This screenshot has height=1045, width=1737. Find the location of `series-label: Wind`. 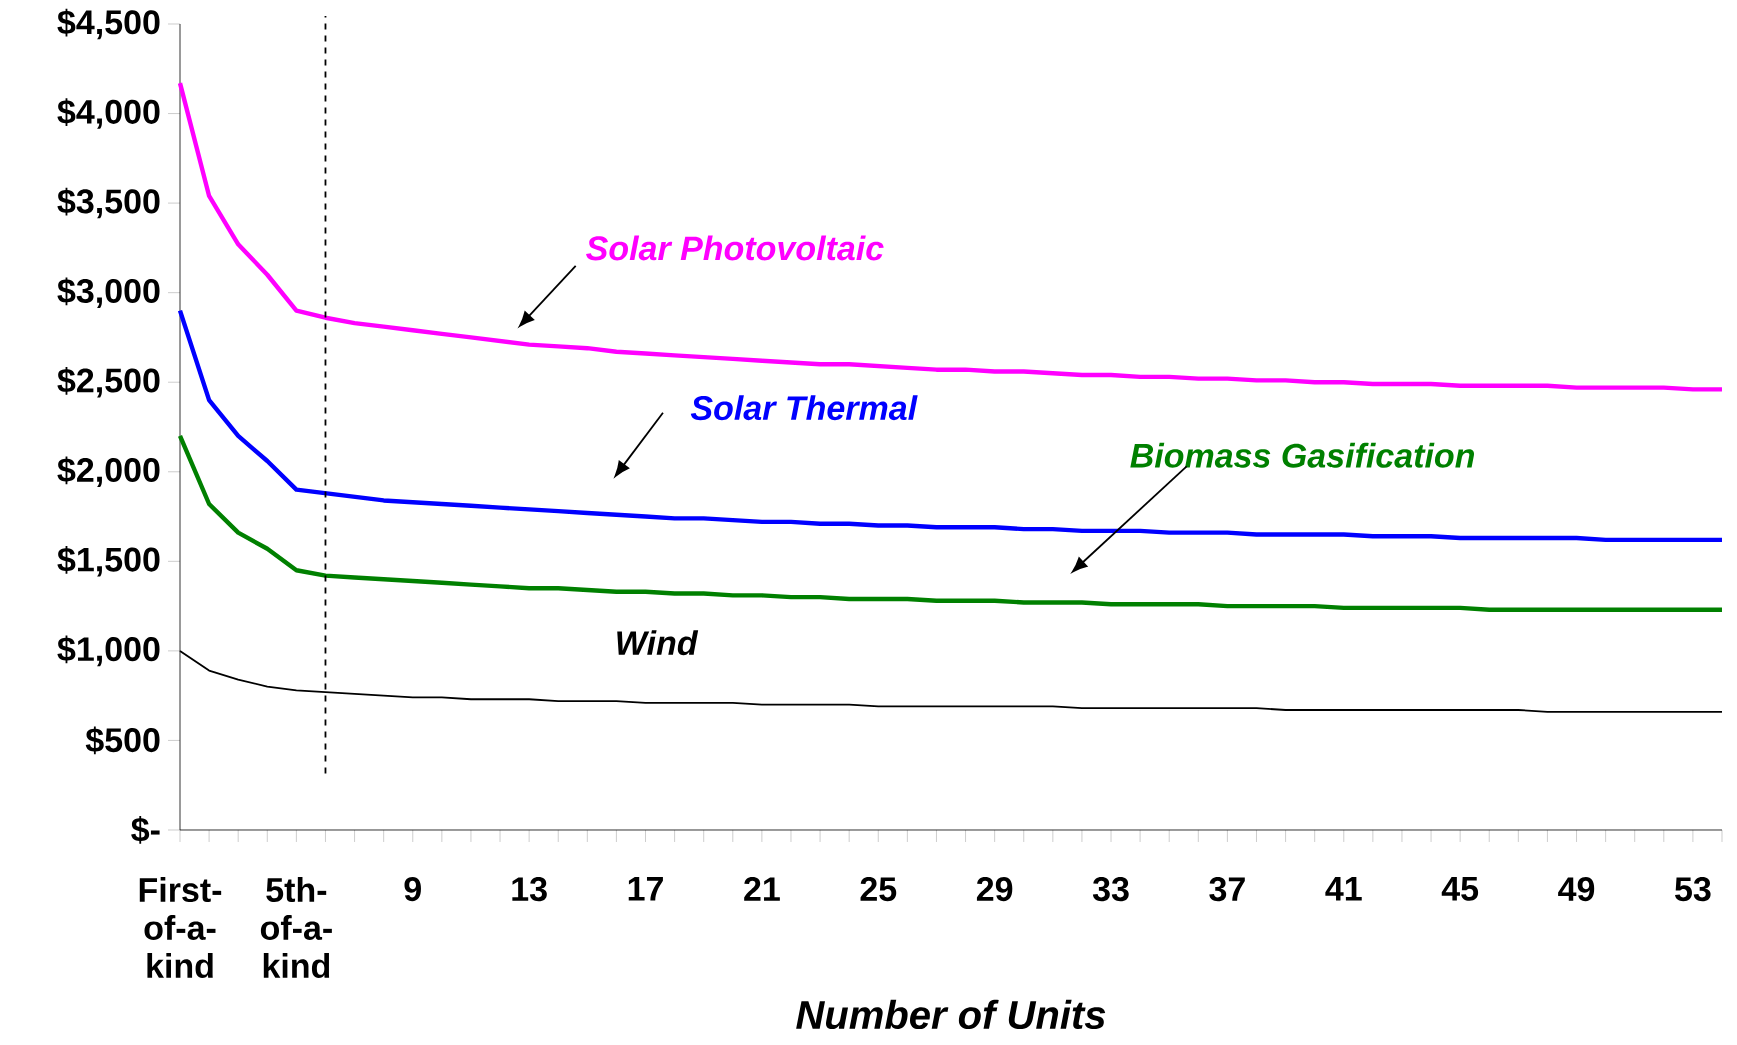

series-label: Wind is located at coordinates (658, 643).